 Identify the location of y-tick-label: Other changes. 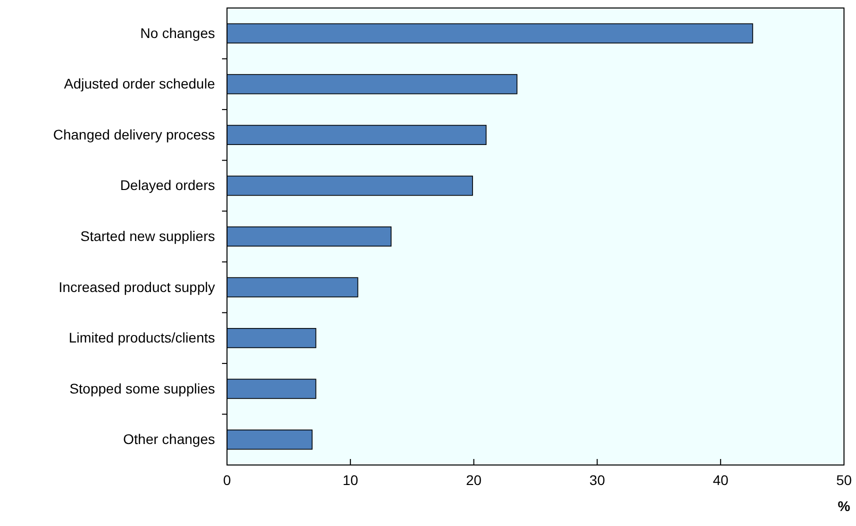
(169, 439).